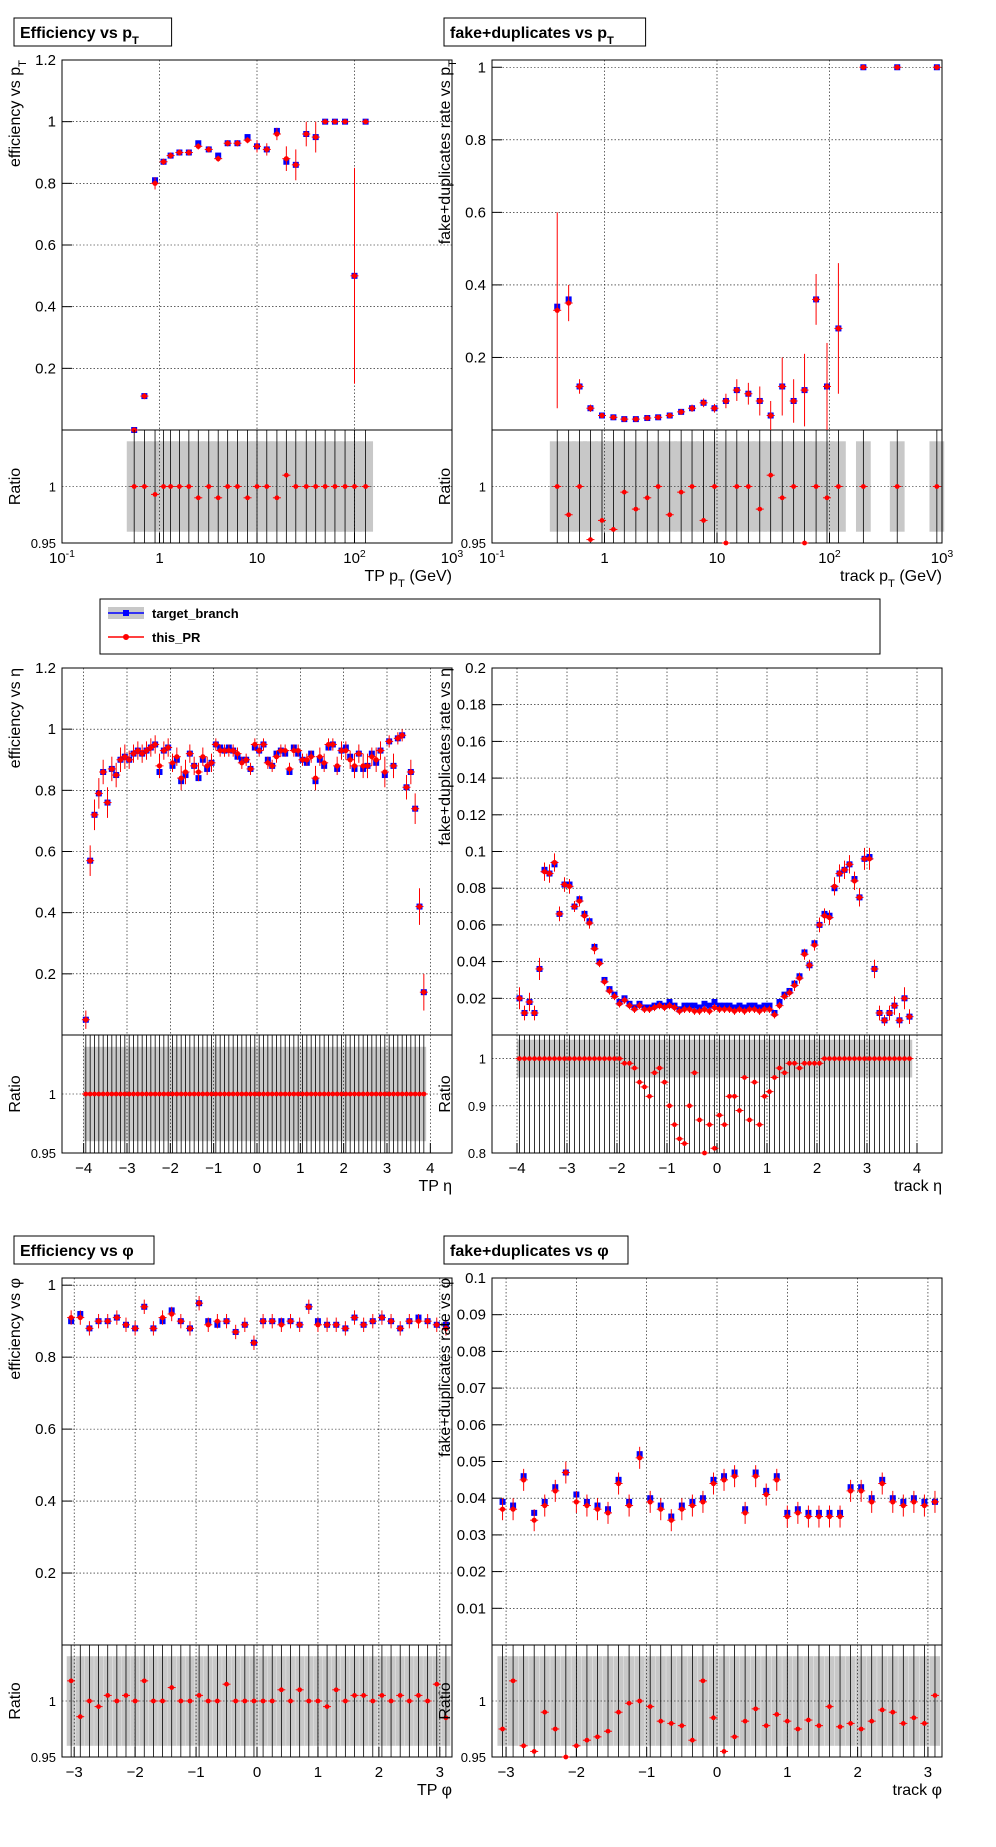 Image resolution: width=996 pixels, height=1847 pixels. What do you see at coordinates (45, 60) in the screenshot?
I see `y-tick-label: 1.2` at bounding box center [45, 60].